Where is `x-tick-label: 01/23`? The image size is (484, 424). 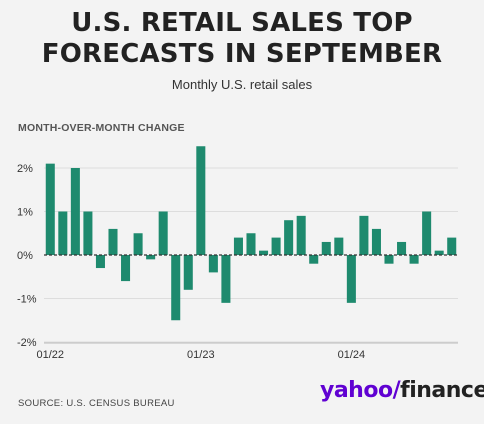
x-tick-label: 01/23 is located at coordinates (201, 355).